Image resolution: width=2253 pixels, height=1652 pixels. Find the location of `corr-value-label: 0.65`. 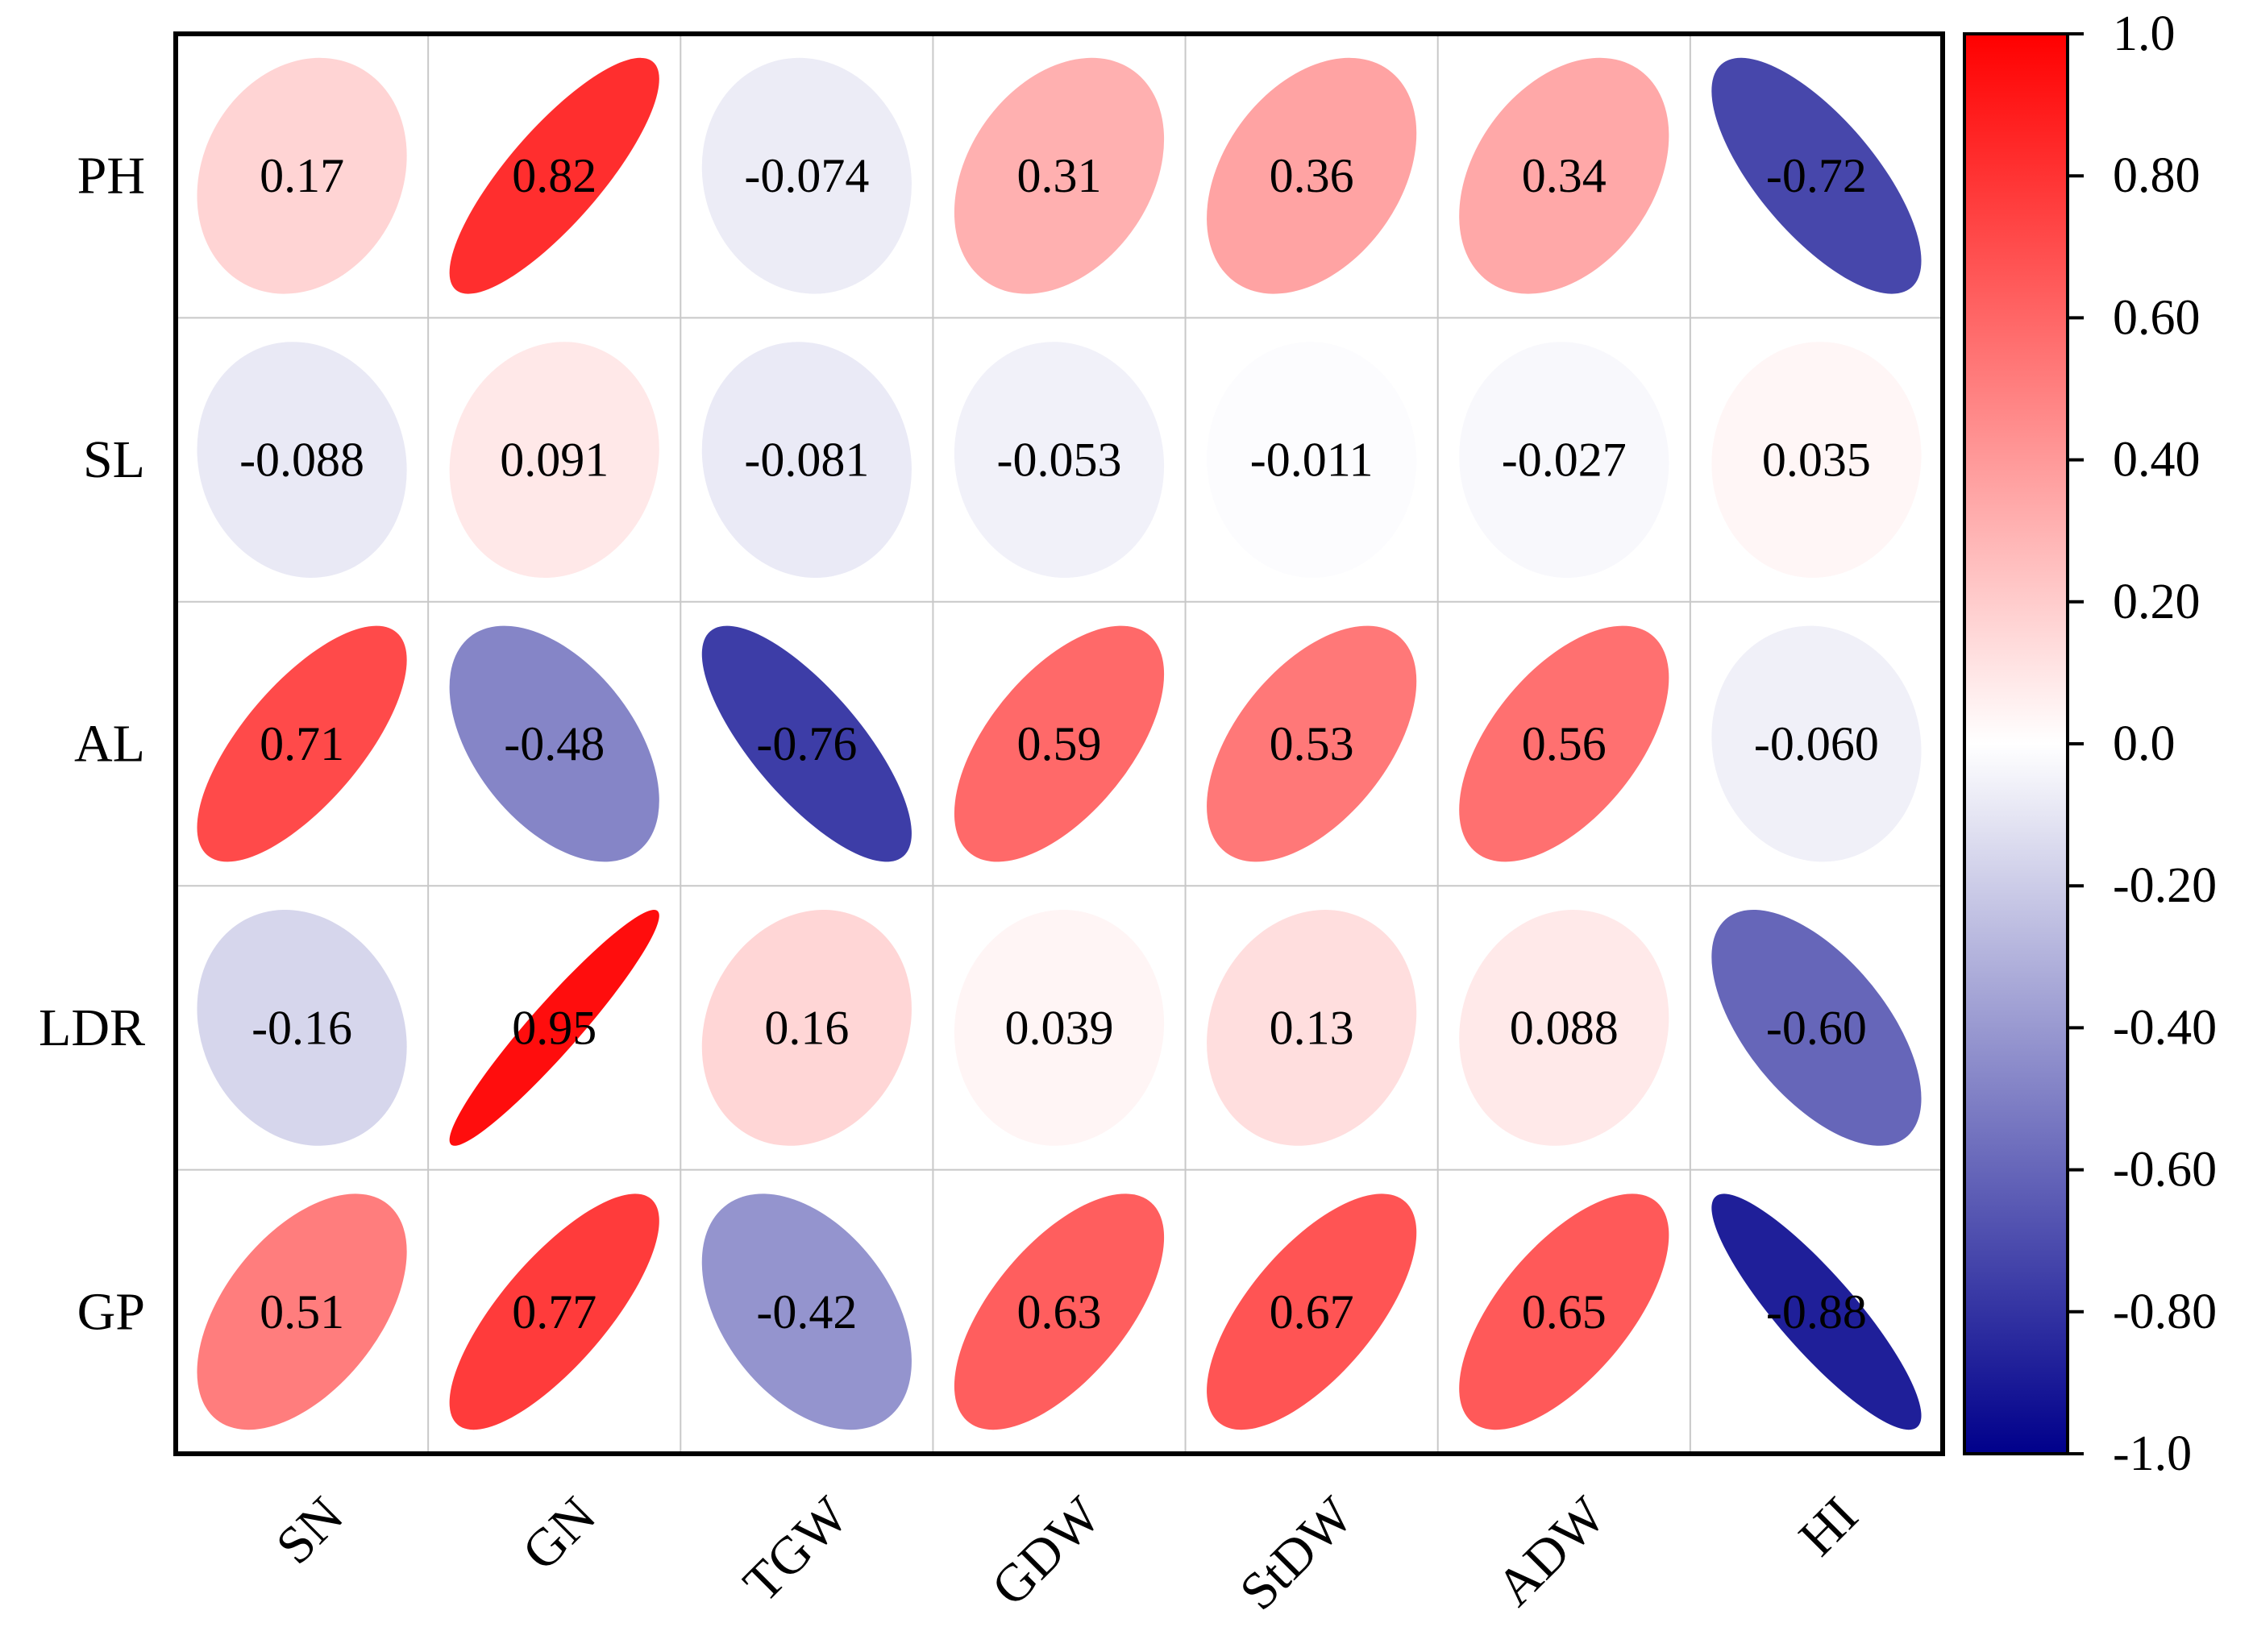

corr-value-label: 0.65 is located at coordinates (1564, 1312).